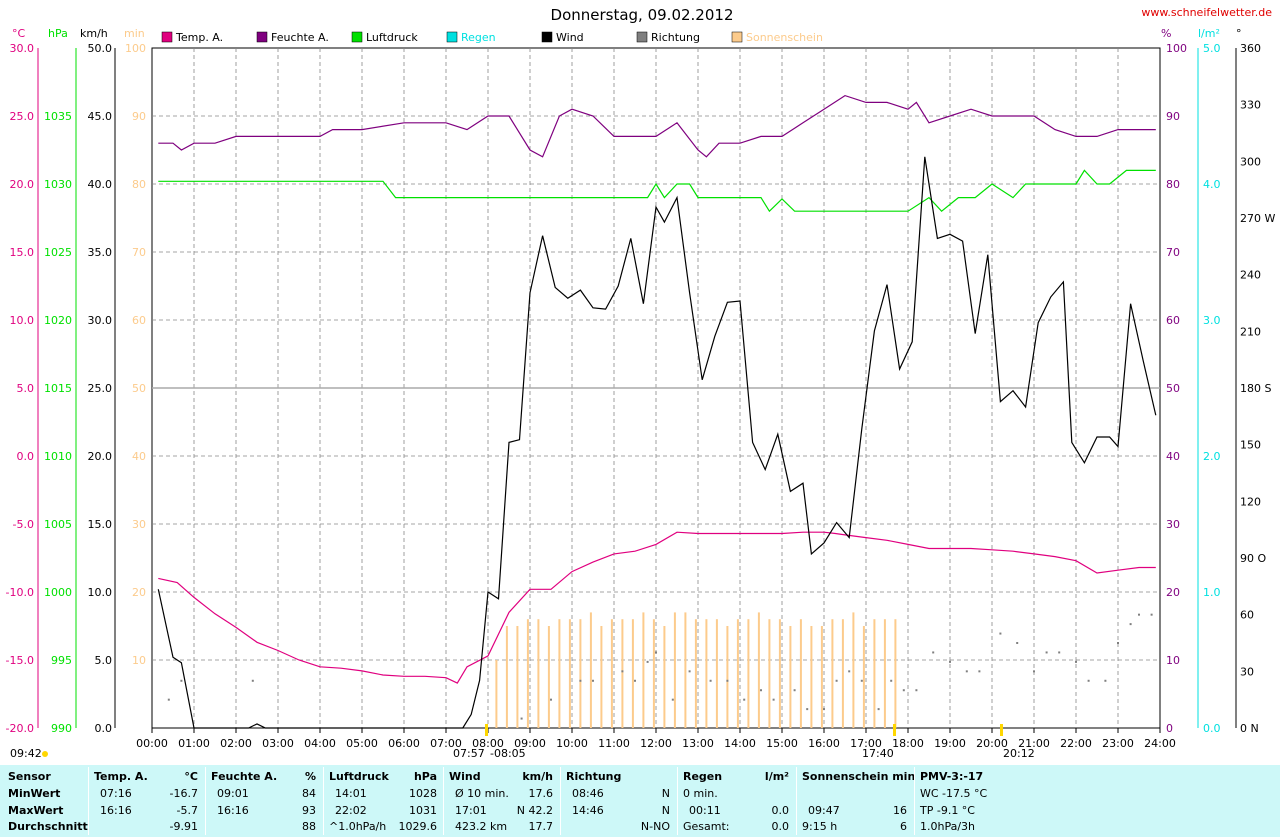  I want to click on pressure-header: Luftdruck, so click(359, 776).